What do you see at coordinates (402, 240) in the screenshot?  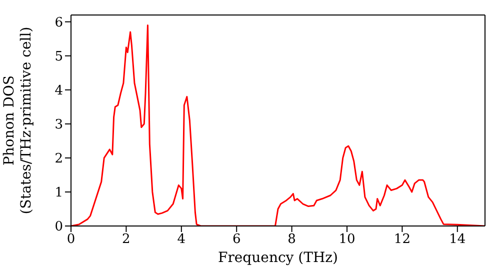 I see `x-tick-label: 12` at bounding box center [402, 240].